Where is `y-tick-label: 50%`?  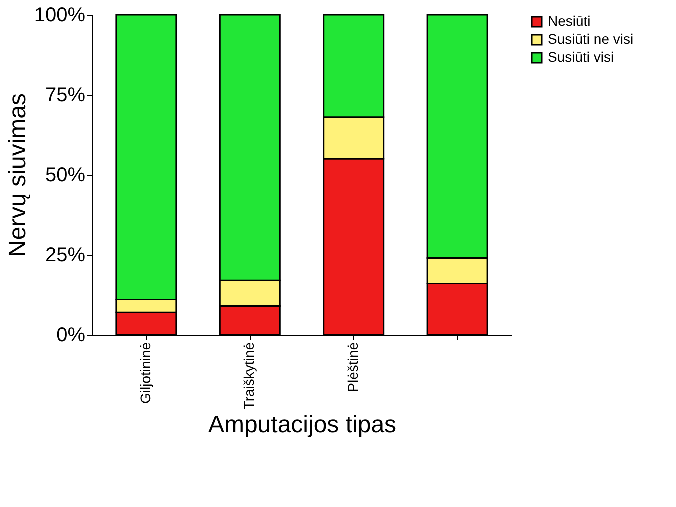 y-tick-label: 50% is located at coordinates (65, 175).